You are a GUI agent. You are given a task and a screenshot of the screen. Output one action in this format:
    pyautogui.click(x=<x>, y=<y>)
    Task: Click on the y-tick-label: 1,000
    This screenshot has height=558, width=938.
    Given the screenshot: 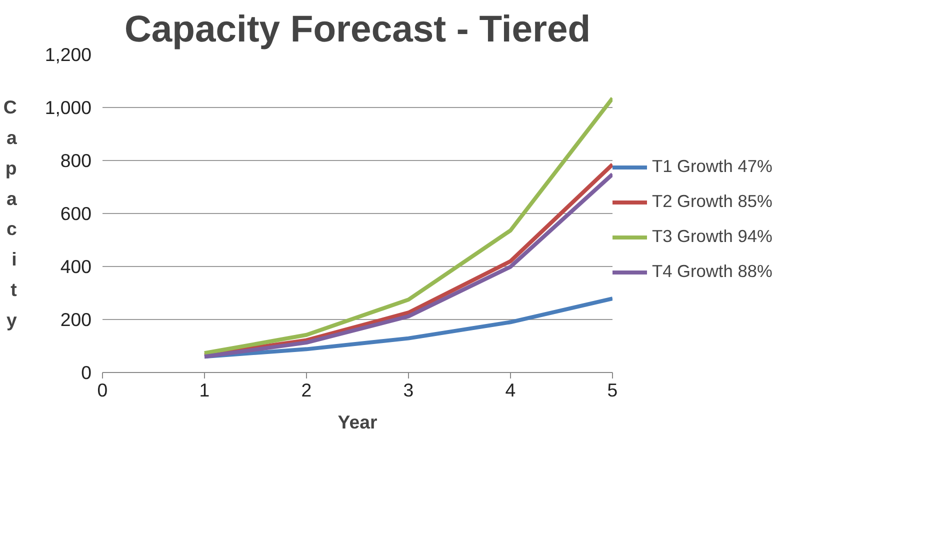 What is the action you would take?
    pyautogui.click(x=68, y=107)
    